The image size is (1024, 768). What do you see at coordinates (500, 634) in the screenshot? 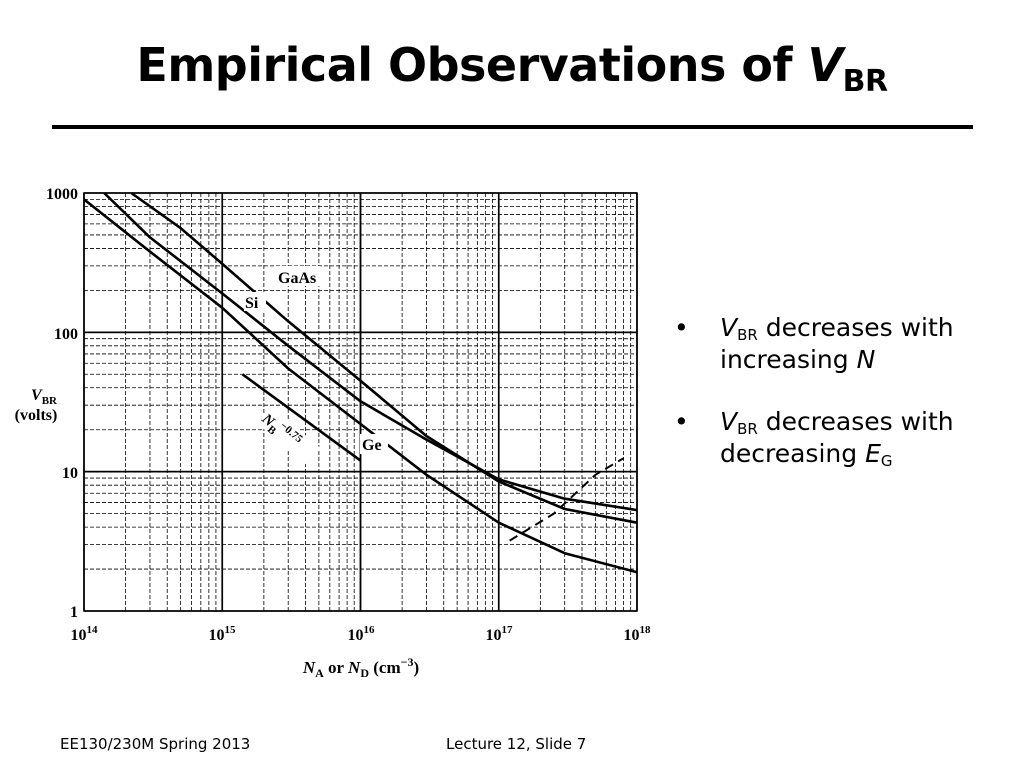
I see `x-tick-label: 1017` at bounding box center [500, 634].